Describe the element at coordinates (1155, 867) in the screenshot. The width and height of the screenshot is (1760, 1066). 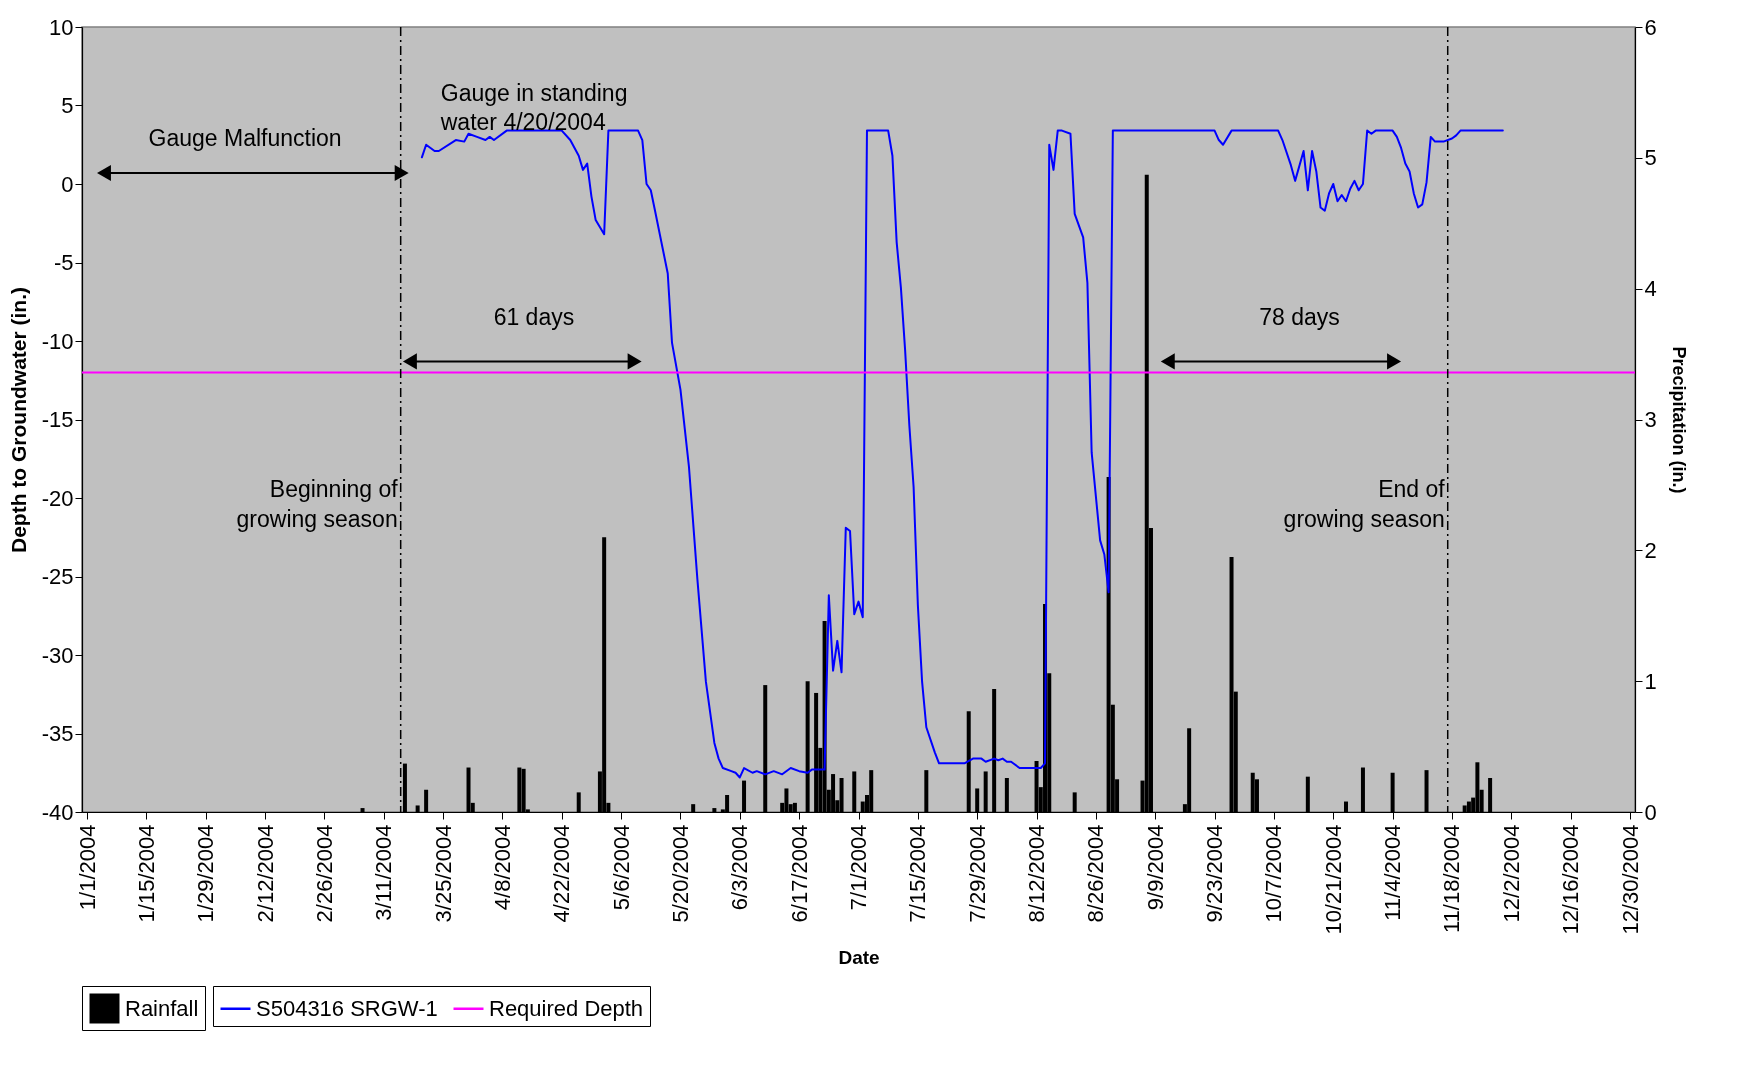
I see `x-tick-label: 9/9/2004` at that location.